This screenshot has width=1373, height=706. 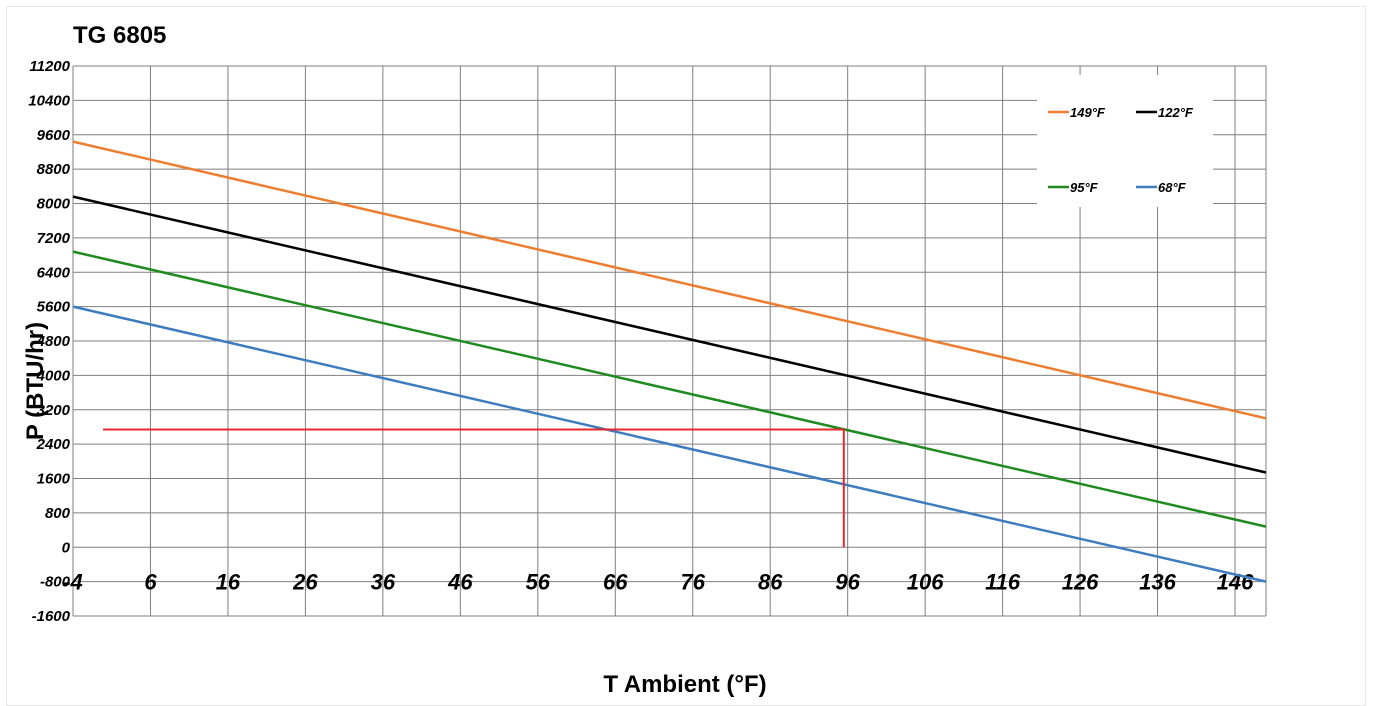 I want to click on y-tick-label: 4800, so click(x=53, y=341).